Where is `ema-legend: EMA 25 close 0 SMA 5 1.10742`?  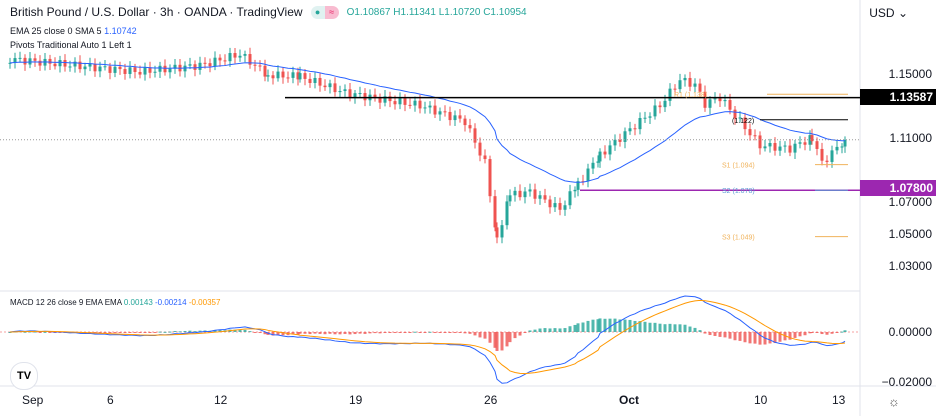
ema-legend: EMA 25 close 0 SMA 5 1.10742 is located at coordinates (73, 31).